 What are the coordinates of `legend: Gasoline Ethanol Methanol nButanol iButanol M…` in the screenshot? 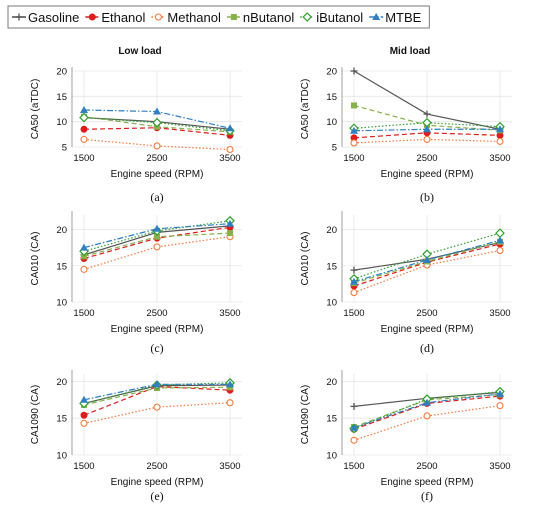 It's located at (218, 17).